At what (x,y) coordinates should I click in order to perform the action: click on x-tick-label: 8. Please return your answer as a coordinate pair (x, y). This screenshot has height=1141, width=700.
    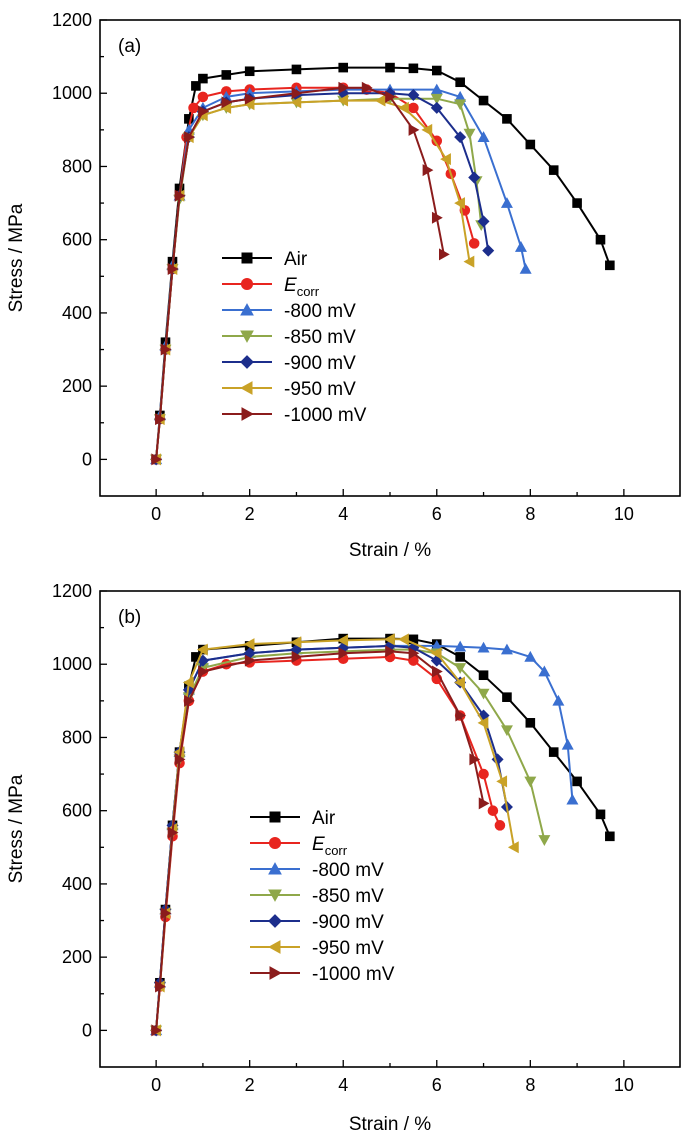
    Looking at the image, I should click on (530, 1085).